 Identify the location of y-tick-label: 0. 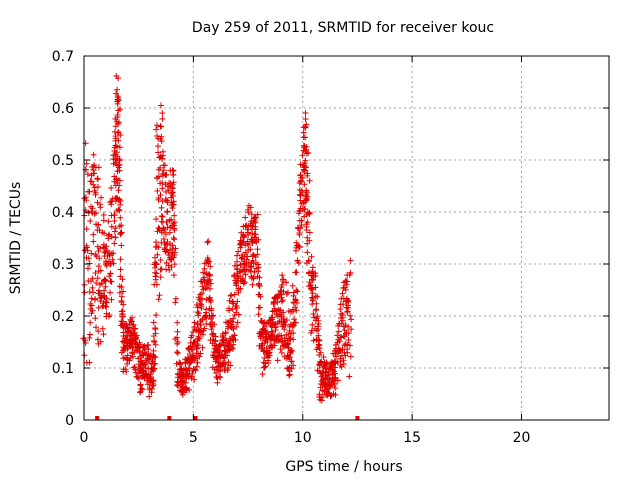
(69, 421).